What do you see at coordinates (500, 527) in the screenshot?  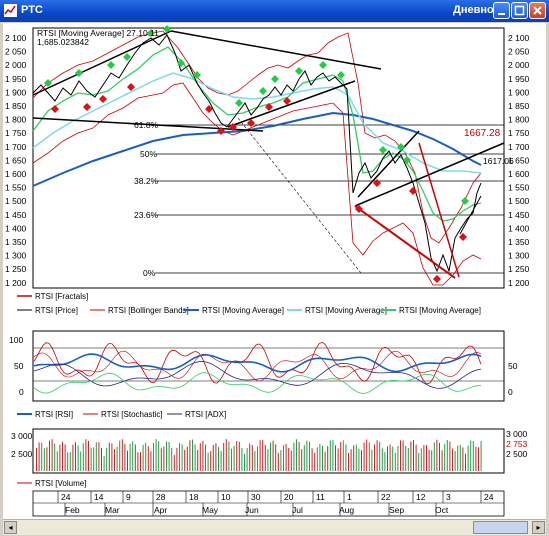 I see `scroll-thumb` at bounding box center [500, 527].